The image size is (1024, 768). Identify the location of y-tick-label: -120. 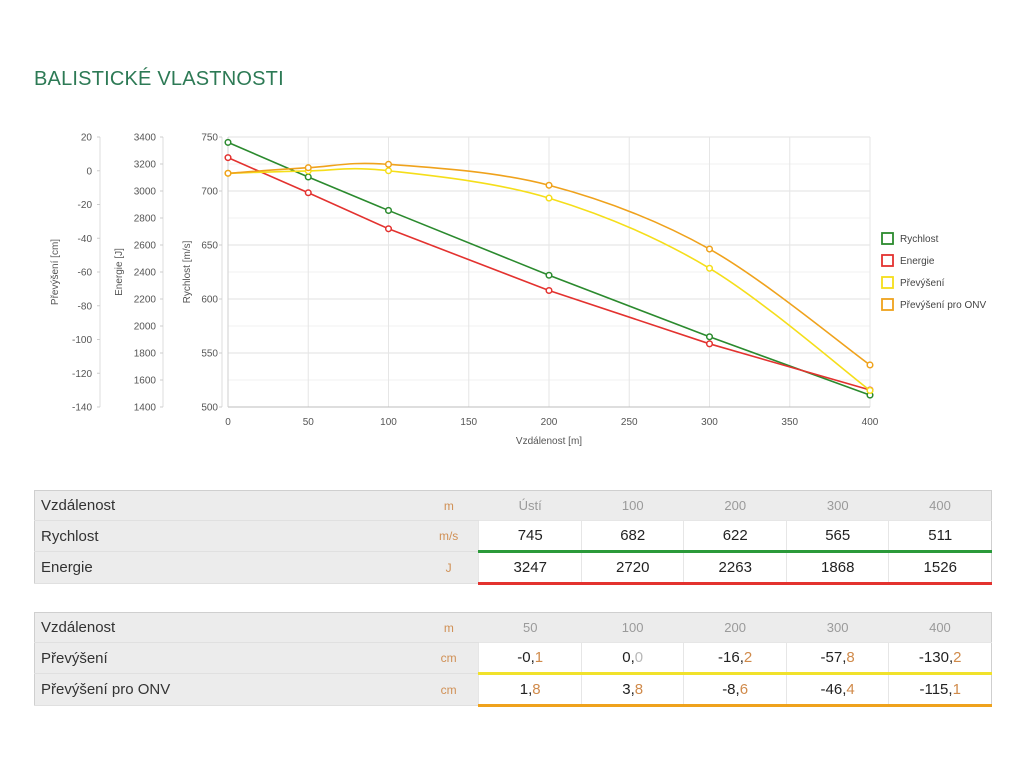
(82, 374).